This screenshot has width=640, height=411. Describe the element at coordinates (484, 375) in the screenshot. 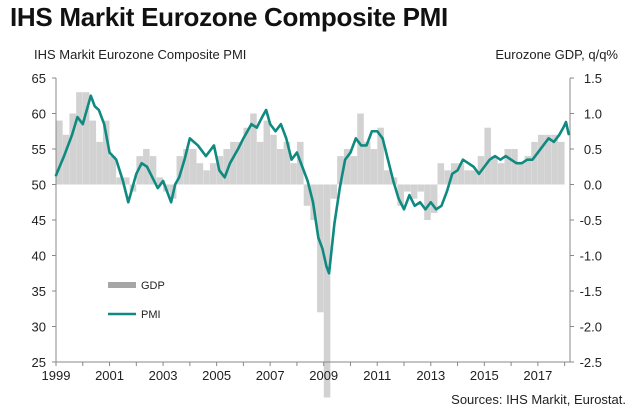

I see `x-tick-label: 2015` at that location.